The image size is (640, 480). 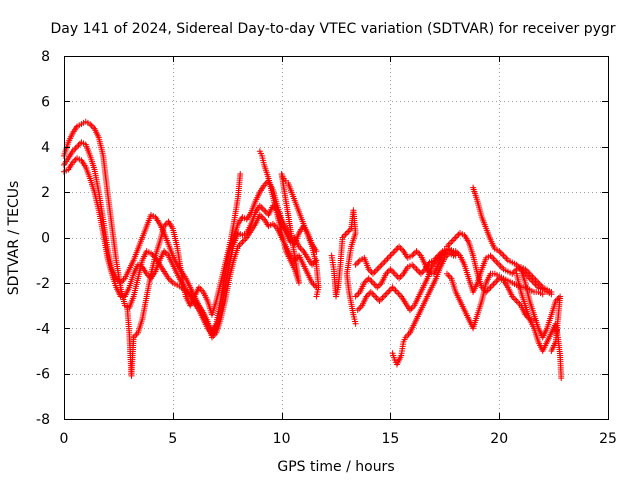 I want to click on y-tick-label: 2, so click(x=45, y=193).